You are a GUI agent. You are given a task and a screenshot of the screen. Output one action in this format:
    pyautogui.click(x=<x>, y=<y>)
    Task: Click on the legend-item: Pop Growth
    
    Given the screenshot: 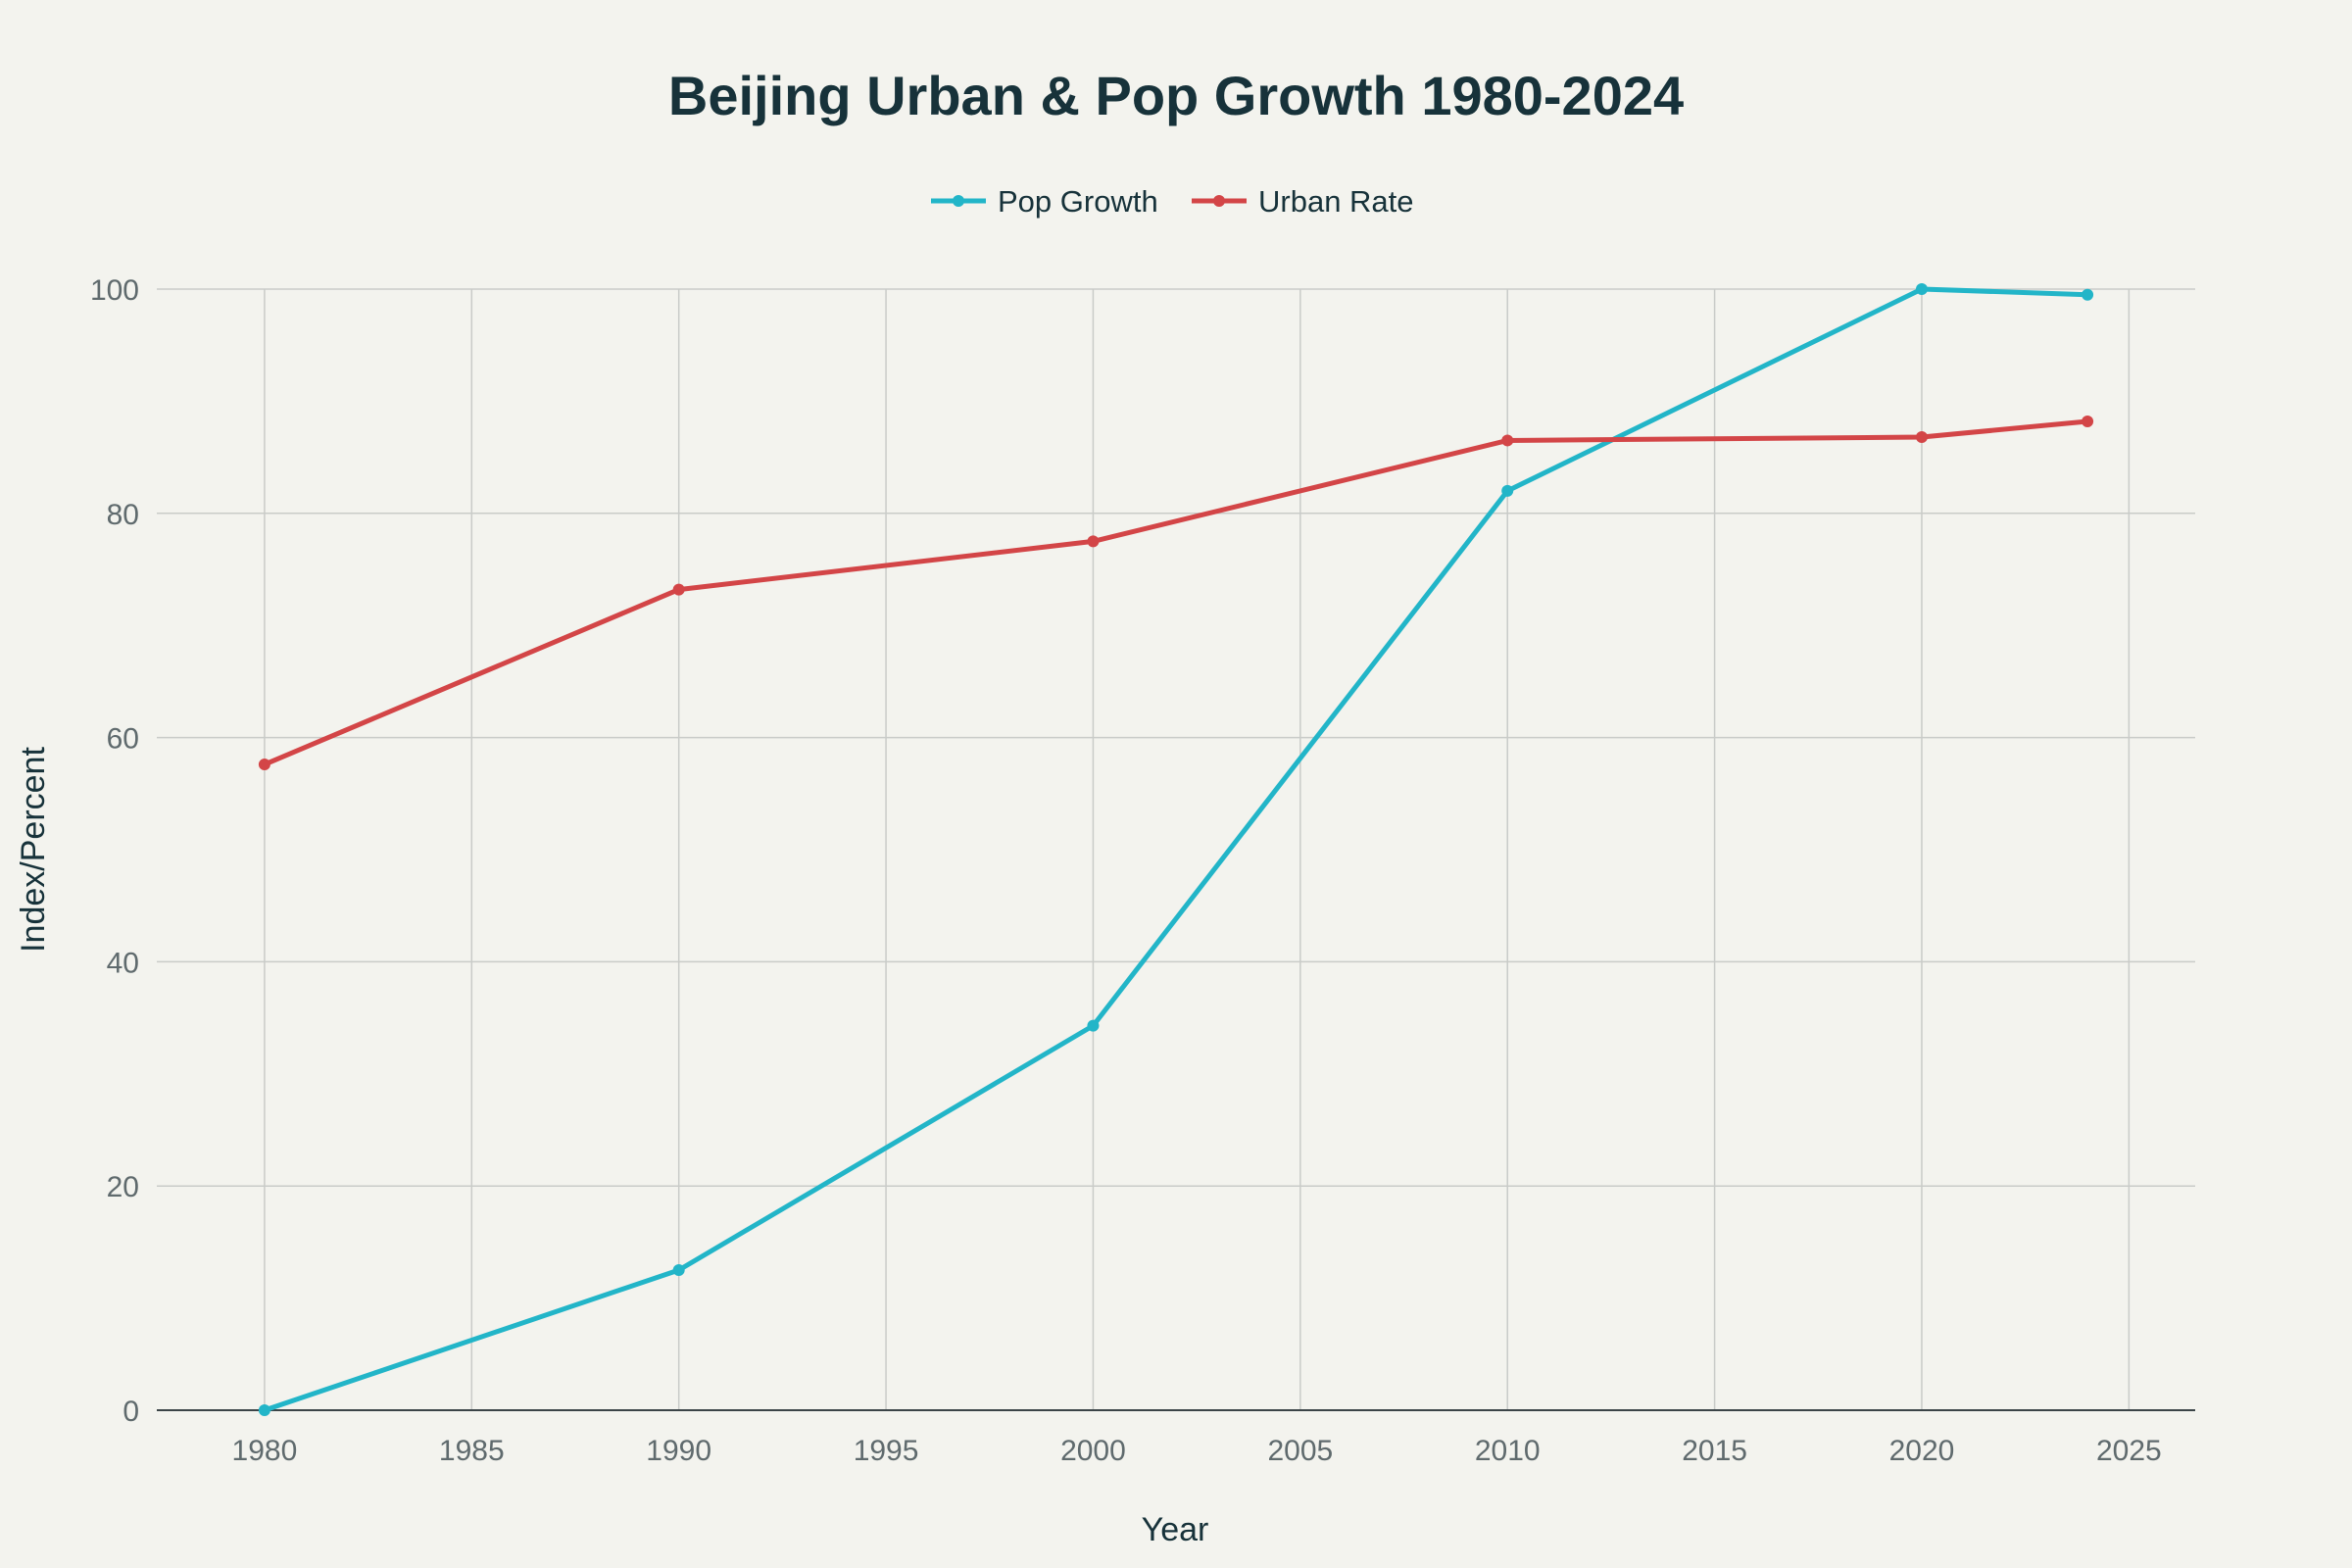 What is the action you would take?
    pyautogui.click(x=1044, y=201)
    